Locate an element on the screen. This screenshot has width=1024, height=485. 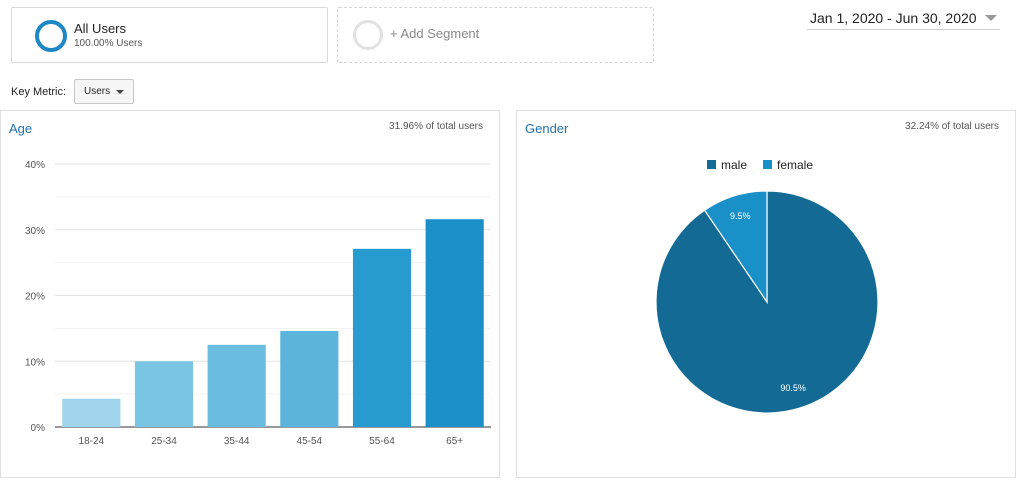
dropdown-caret-icon is located at coordinates (120, 92).